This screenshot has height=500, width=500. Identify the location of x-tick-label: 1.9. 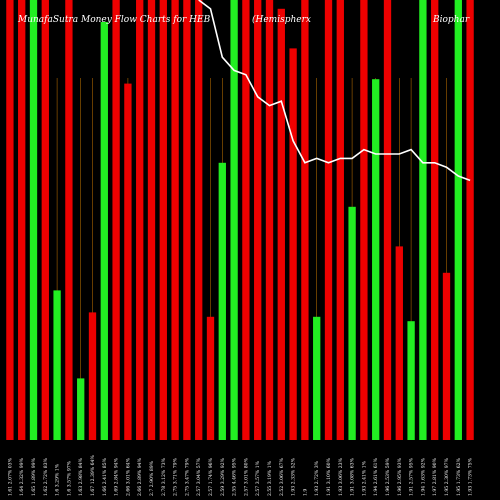
(305, 492).